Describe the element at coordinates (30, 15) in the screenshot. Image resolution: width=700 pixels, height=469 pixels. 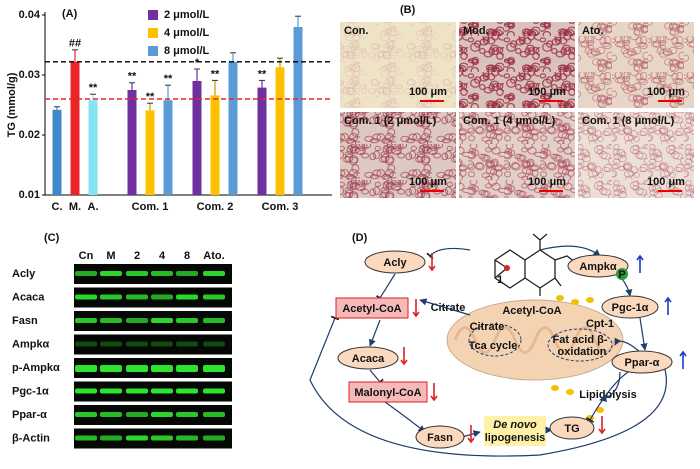
I see `y-tick-label: 0.04` at that location.